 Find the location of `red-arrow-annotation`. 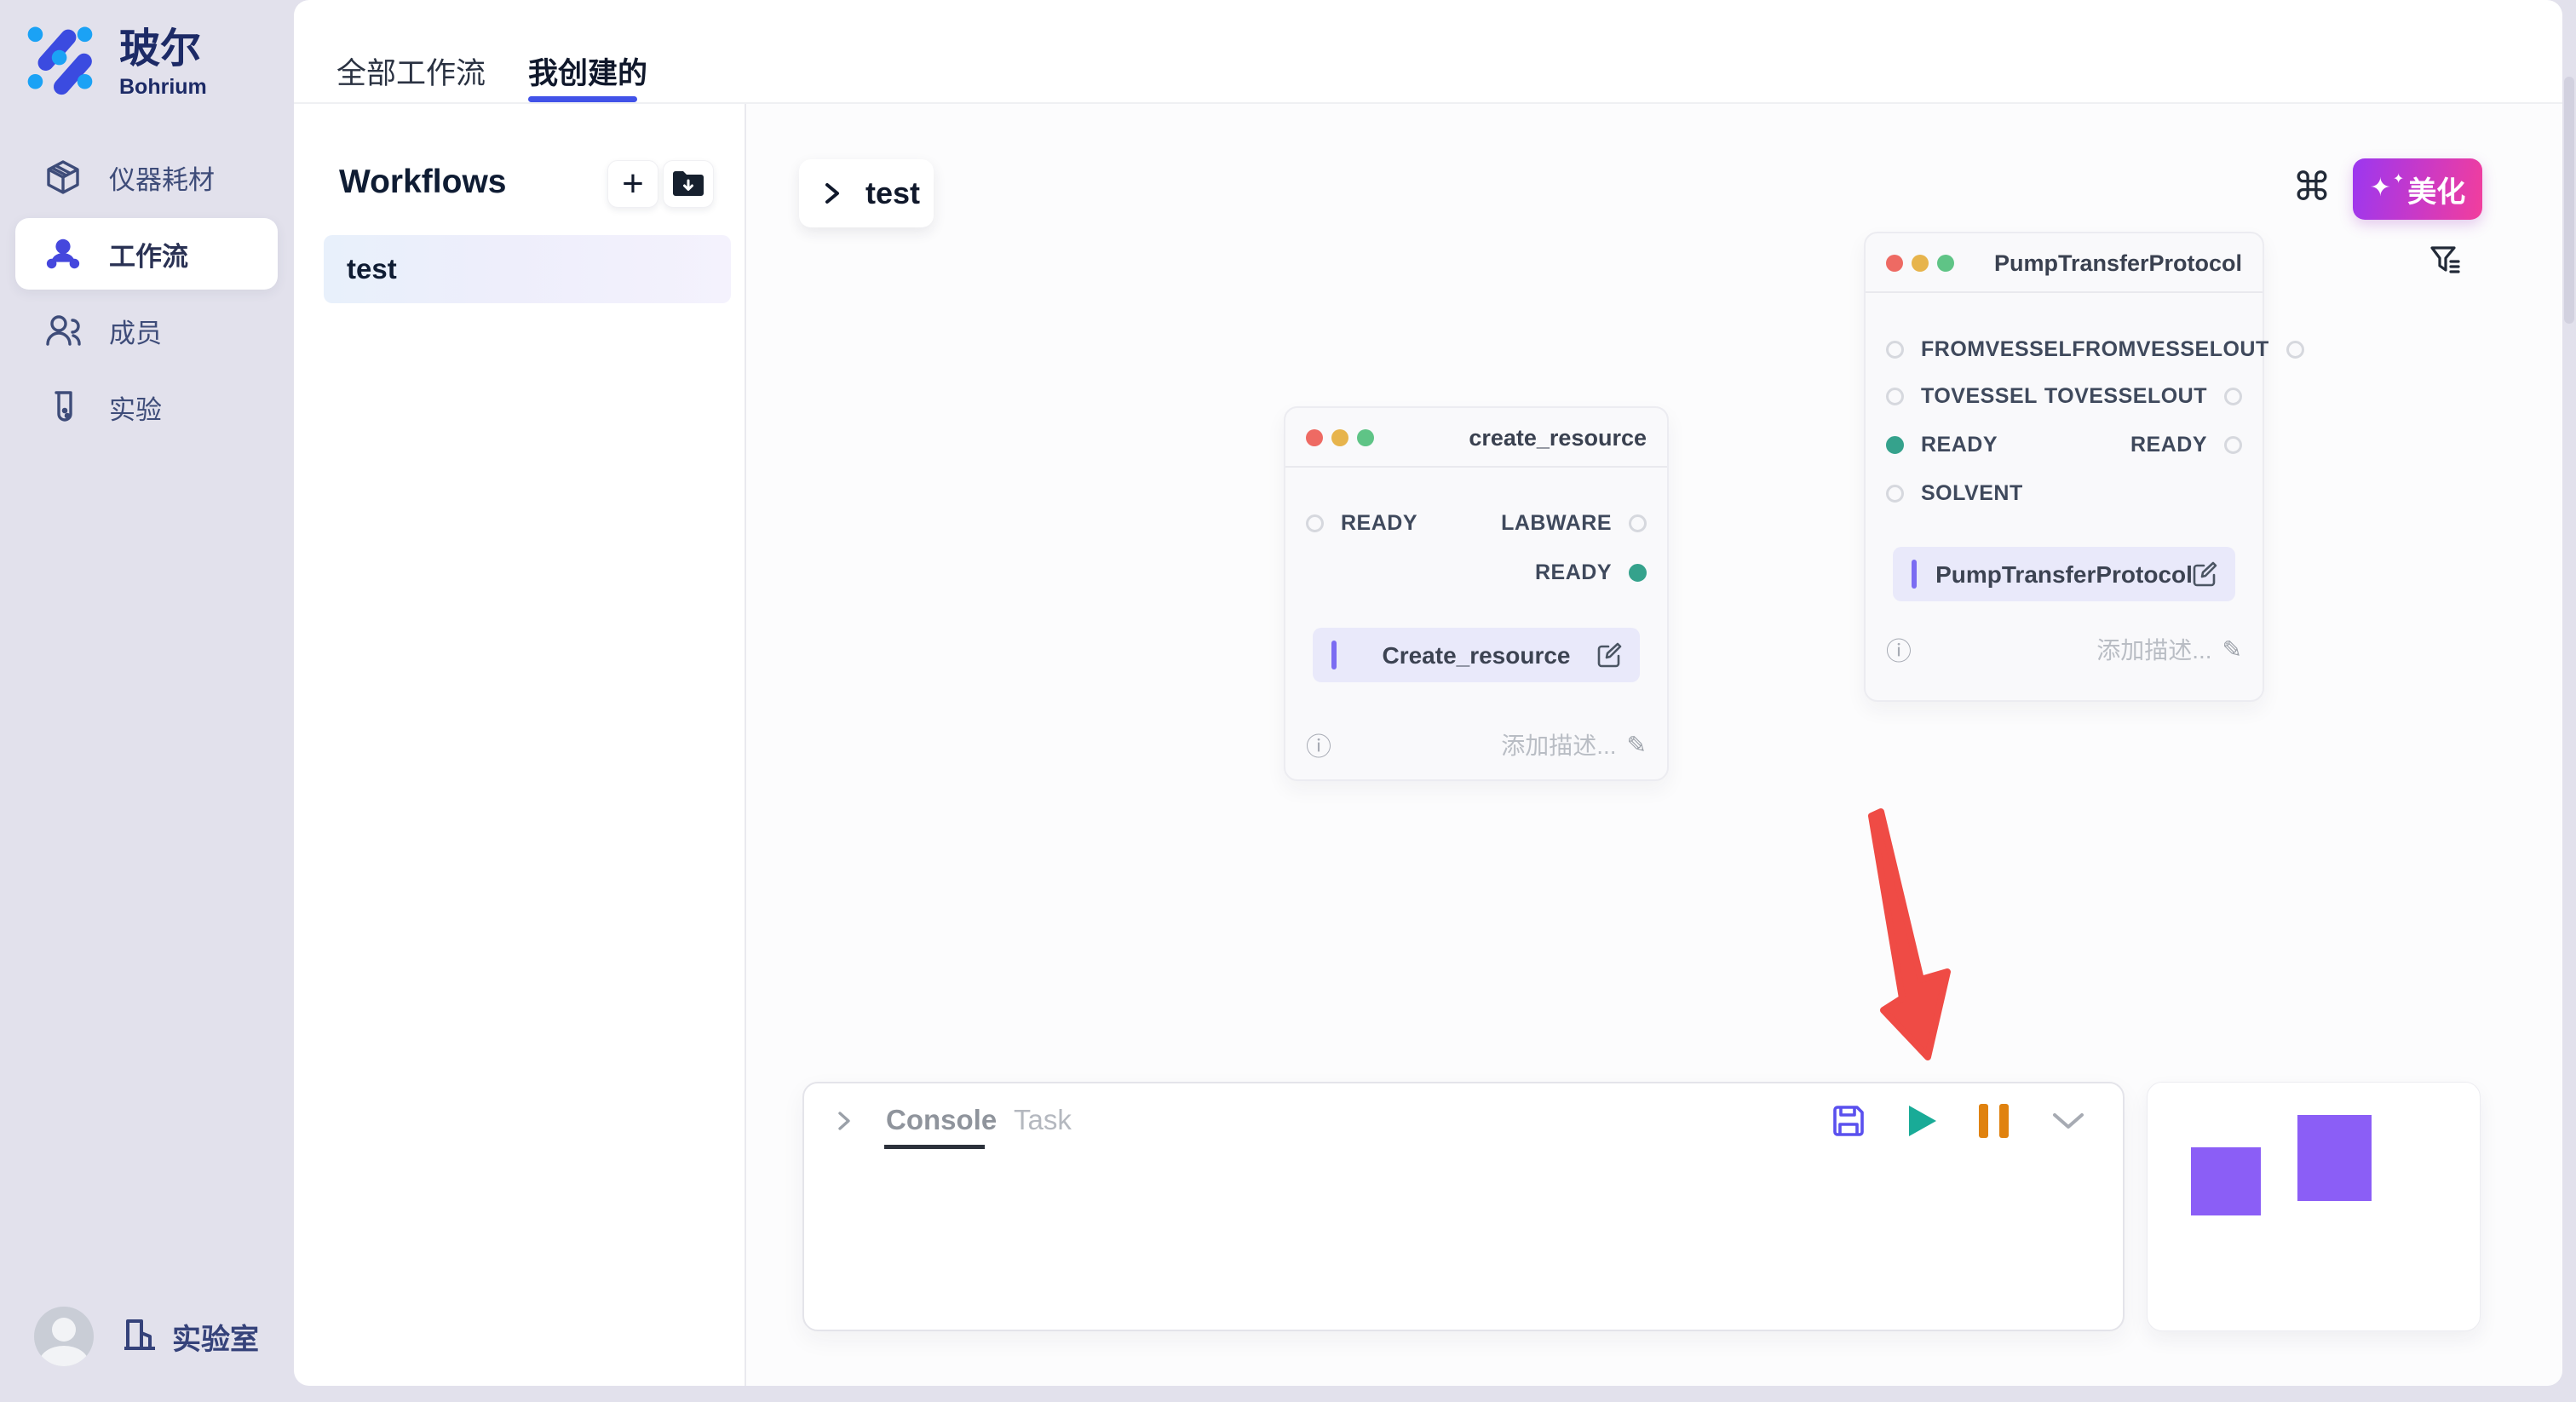

red-arrow-annotation is located at coordinates (1910, 934).